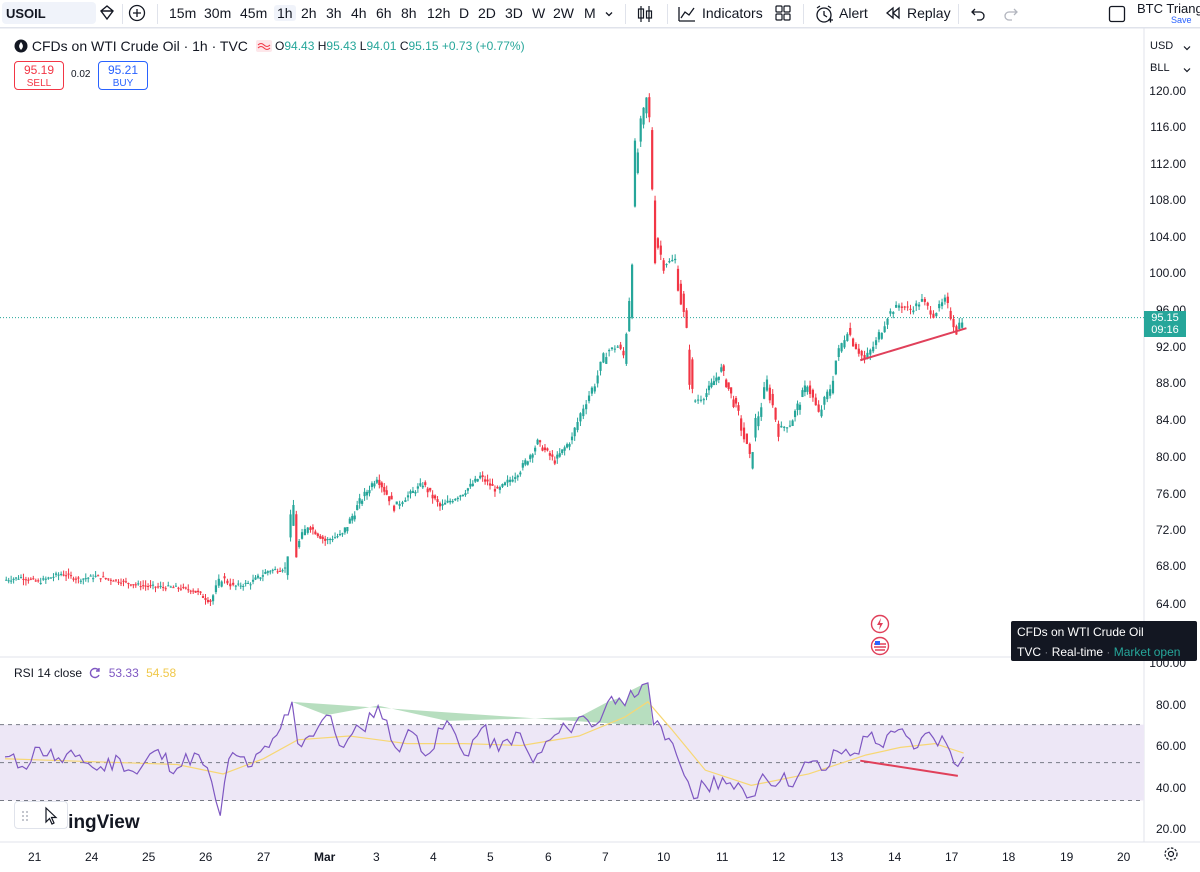  I want to click on chevron-down-icon, so click(609, 14).